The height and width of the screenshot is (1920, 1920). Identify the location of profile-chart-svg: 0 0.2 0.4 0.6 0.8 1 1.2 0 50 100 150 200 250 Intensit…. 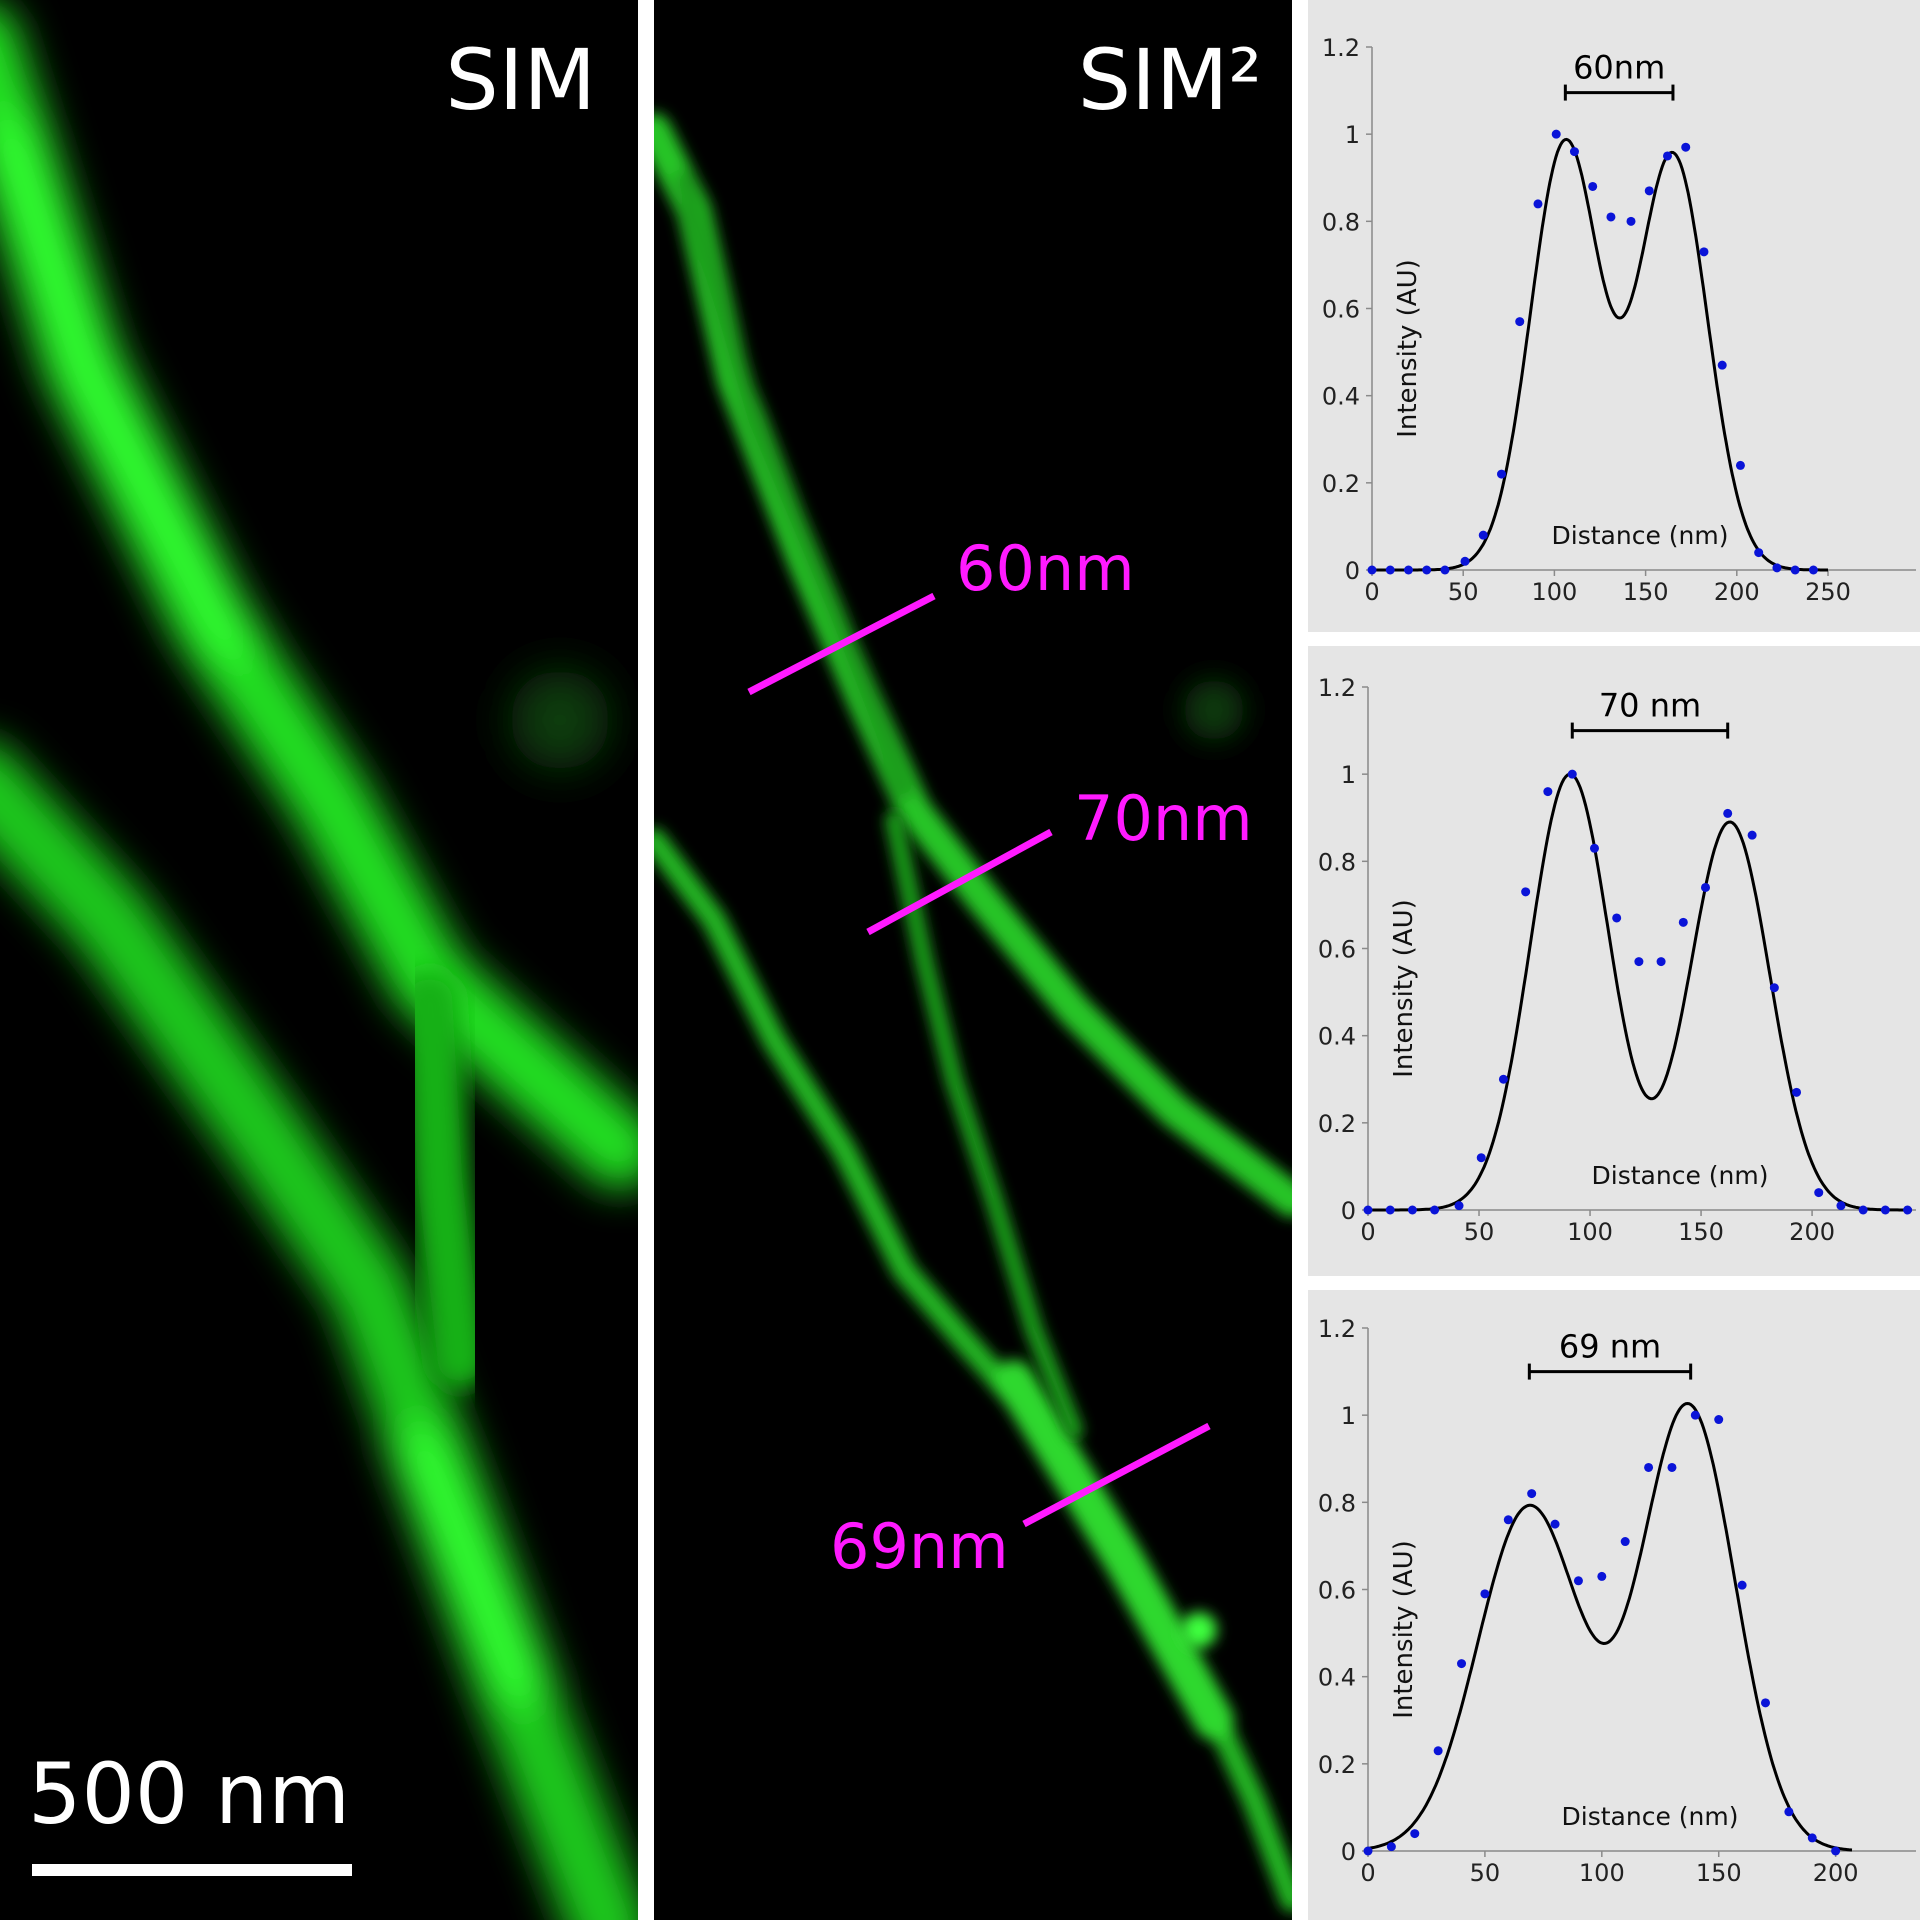
(1619, 320).